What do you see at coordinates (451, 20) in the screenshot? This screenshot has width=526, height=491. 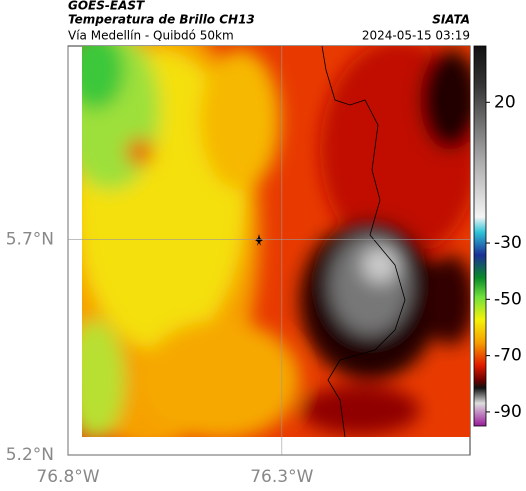 I see `brand: SIATA` at bounding box center [451, 20].